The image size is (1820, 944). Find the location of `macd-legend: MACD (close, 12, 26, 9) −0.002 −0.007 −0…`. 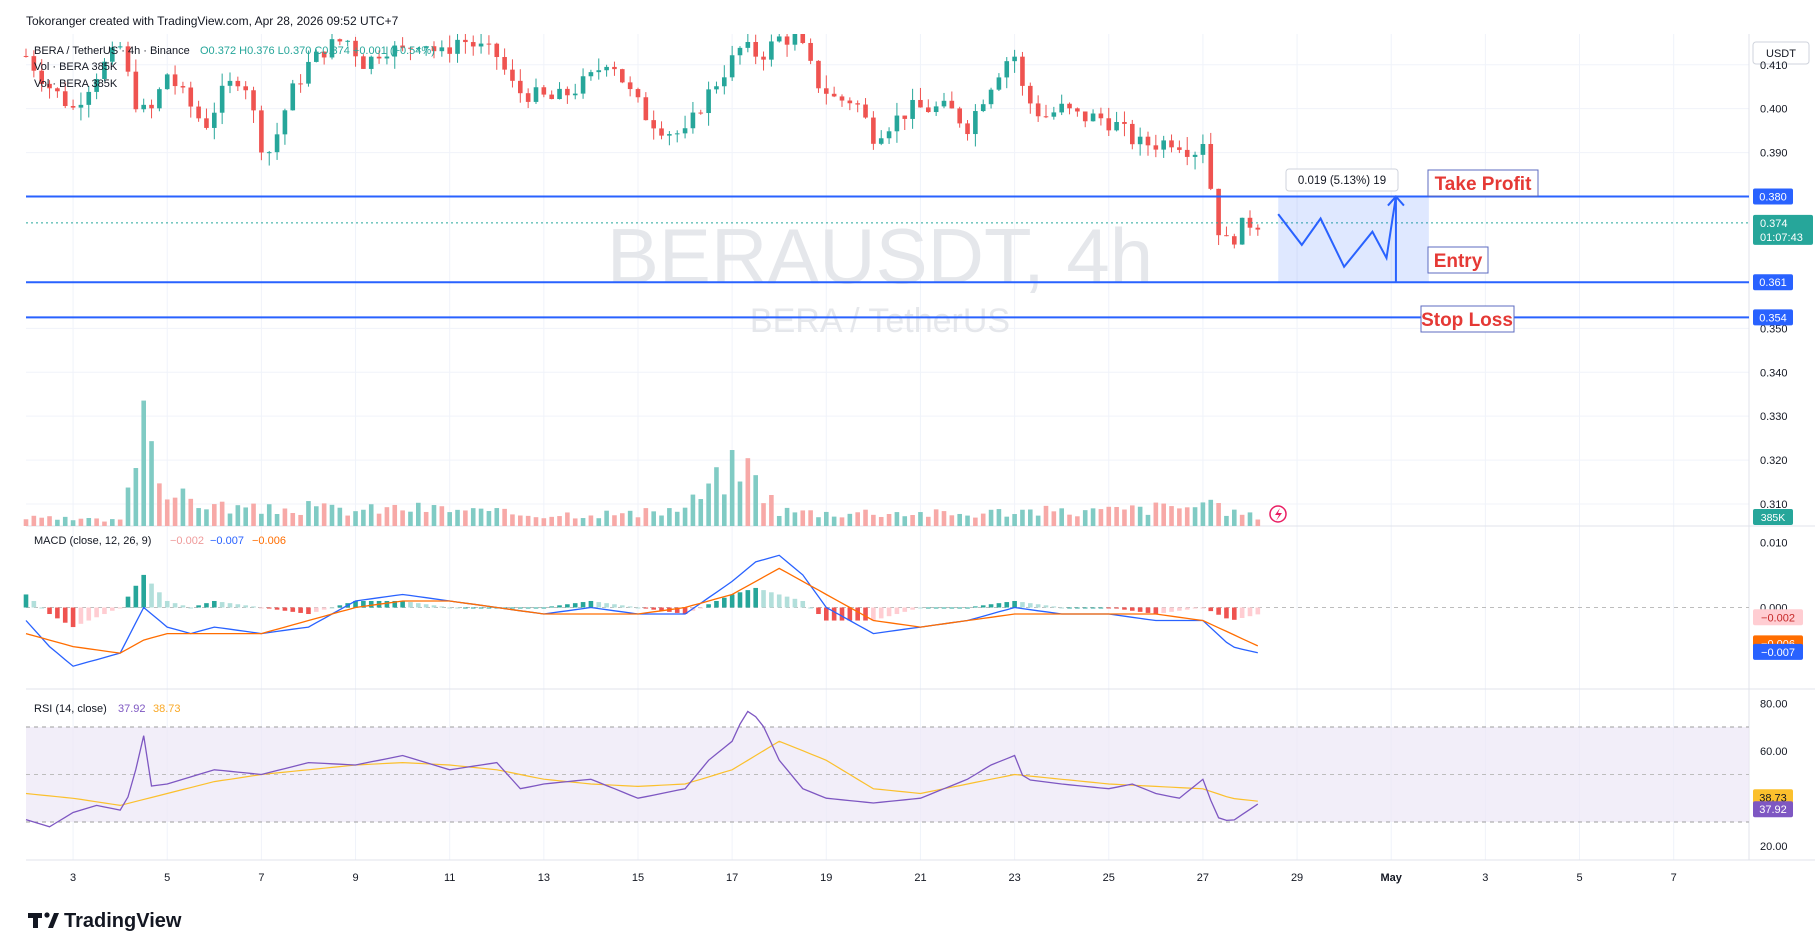

macd-legend: MACD (close, 12, 26, 9) −0.002 −0.007 −0… is located at coordinates (160, 541).